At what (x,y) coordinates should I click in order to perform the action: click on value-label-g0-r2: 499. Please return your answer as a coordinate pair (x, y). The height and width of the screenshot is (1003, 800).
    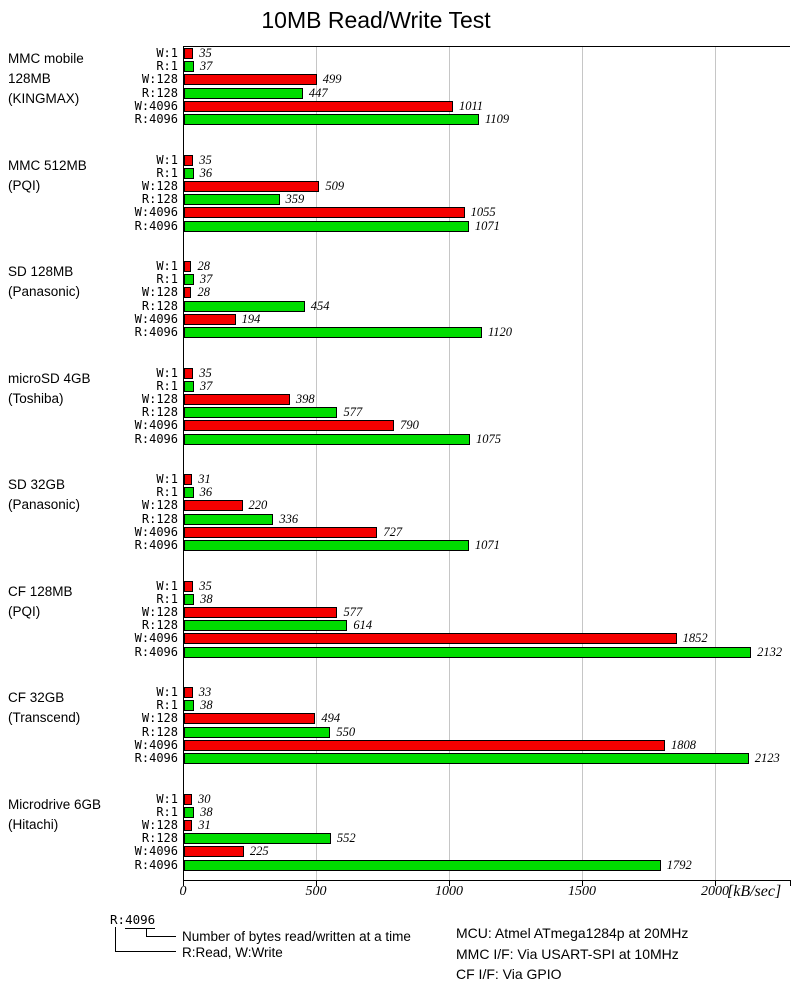
    Looking at the image, I should click on (332, 79).